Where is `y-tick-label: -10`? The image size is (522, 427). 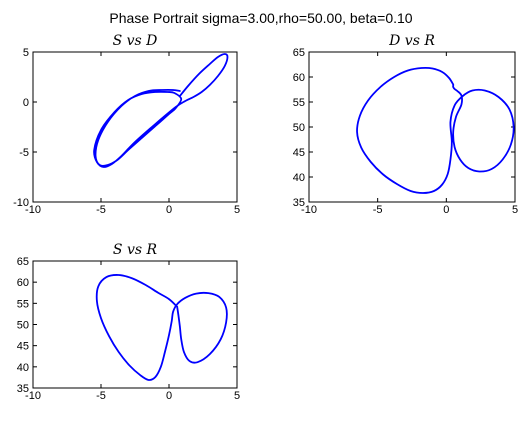
y-tick-label: -10 is located at coordinates (21, 203).